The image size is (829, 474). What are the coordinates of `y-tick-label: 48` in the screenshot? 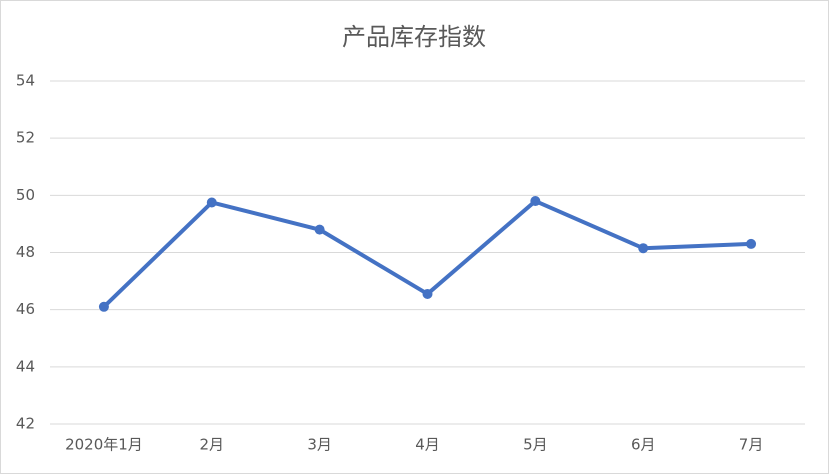 It's located at (25, 252).